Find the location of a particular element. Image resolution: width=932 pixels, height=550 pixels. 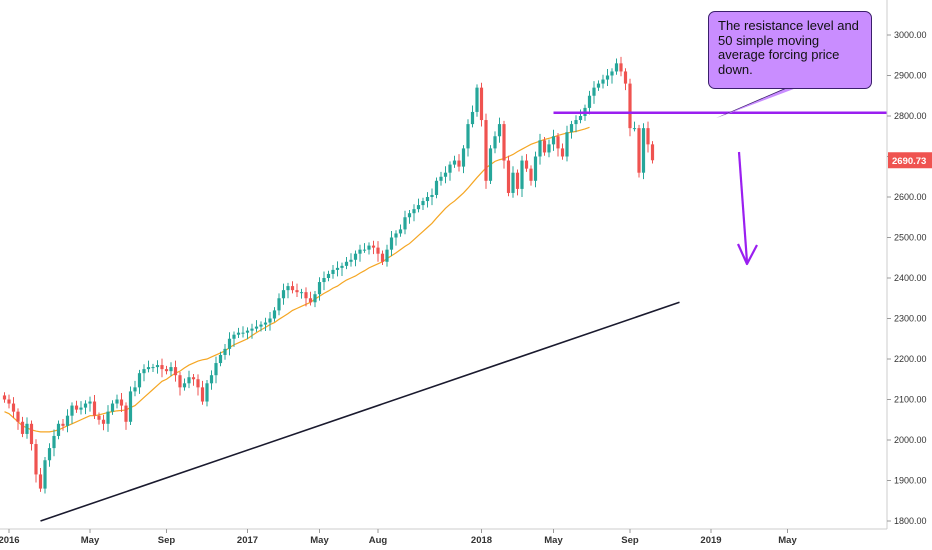

y-tick-label: 2500.00 is located at coordinates (910, 238).